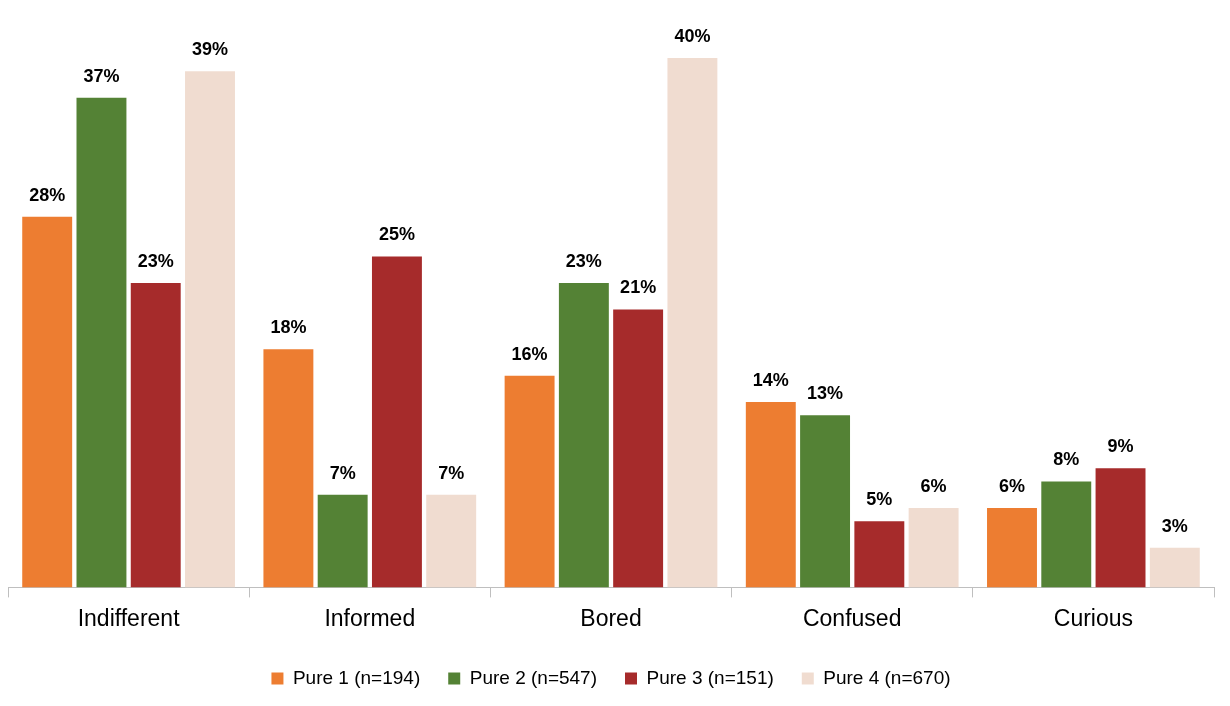 The width and height of the screenshot is (1230, 706). Describe the element at coordinates (887, 677) in the screenshot. I see `legend-label: Pure 4 (n=670)` at that location.